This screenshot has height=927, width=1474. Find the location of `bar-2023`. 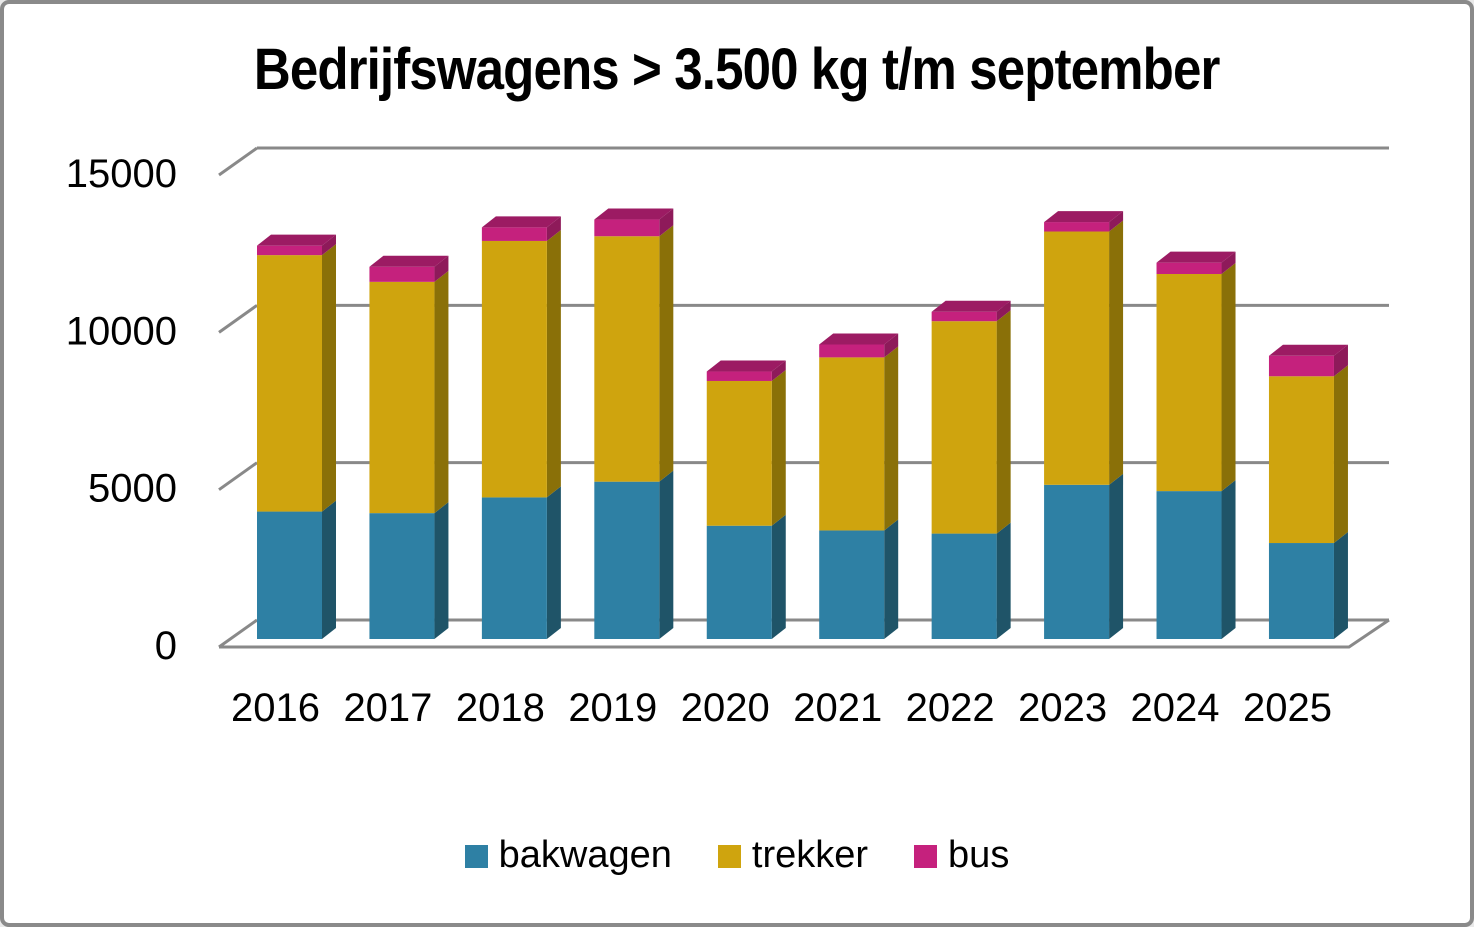

bar-2023 is located at coordinates (1084, 425).